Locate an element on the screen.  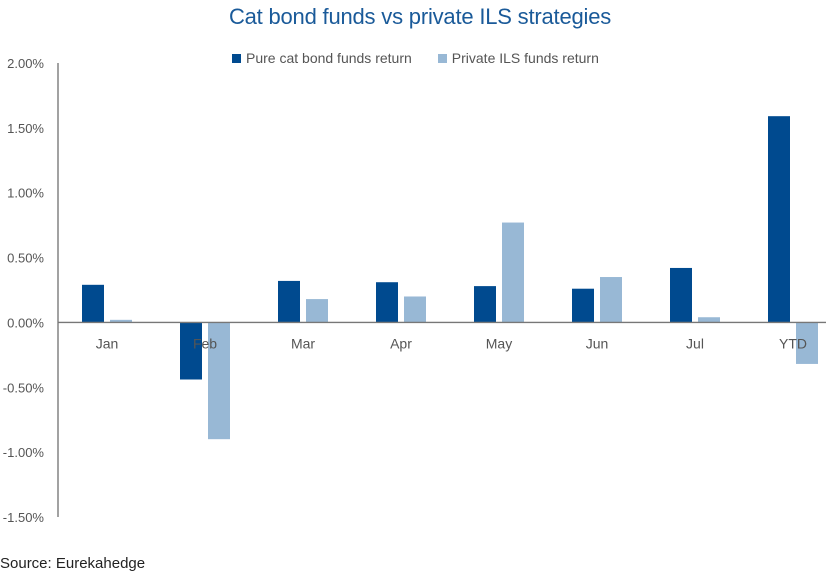
bar-cat-bond-jun is located at coordinates (583, 305).